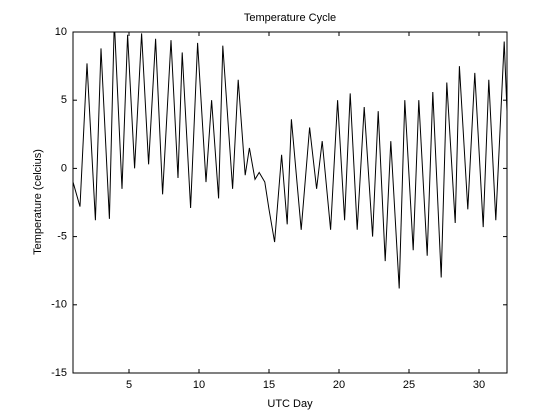 This screenshot has height=420, width=560. I want to click on x-axis-label: UTC Day, so click(290, 404).